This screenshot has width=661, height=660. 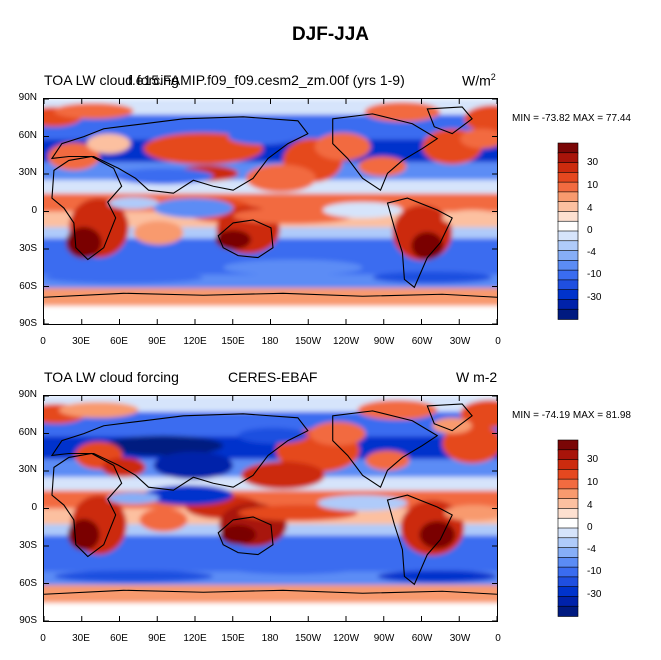 What do you see at coordinates (34, 210) in the screenshot?
I see `lat-label: 0` at bounding box center [34, 210].